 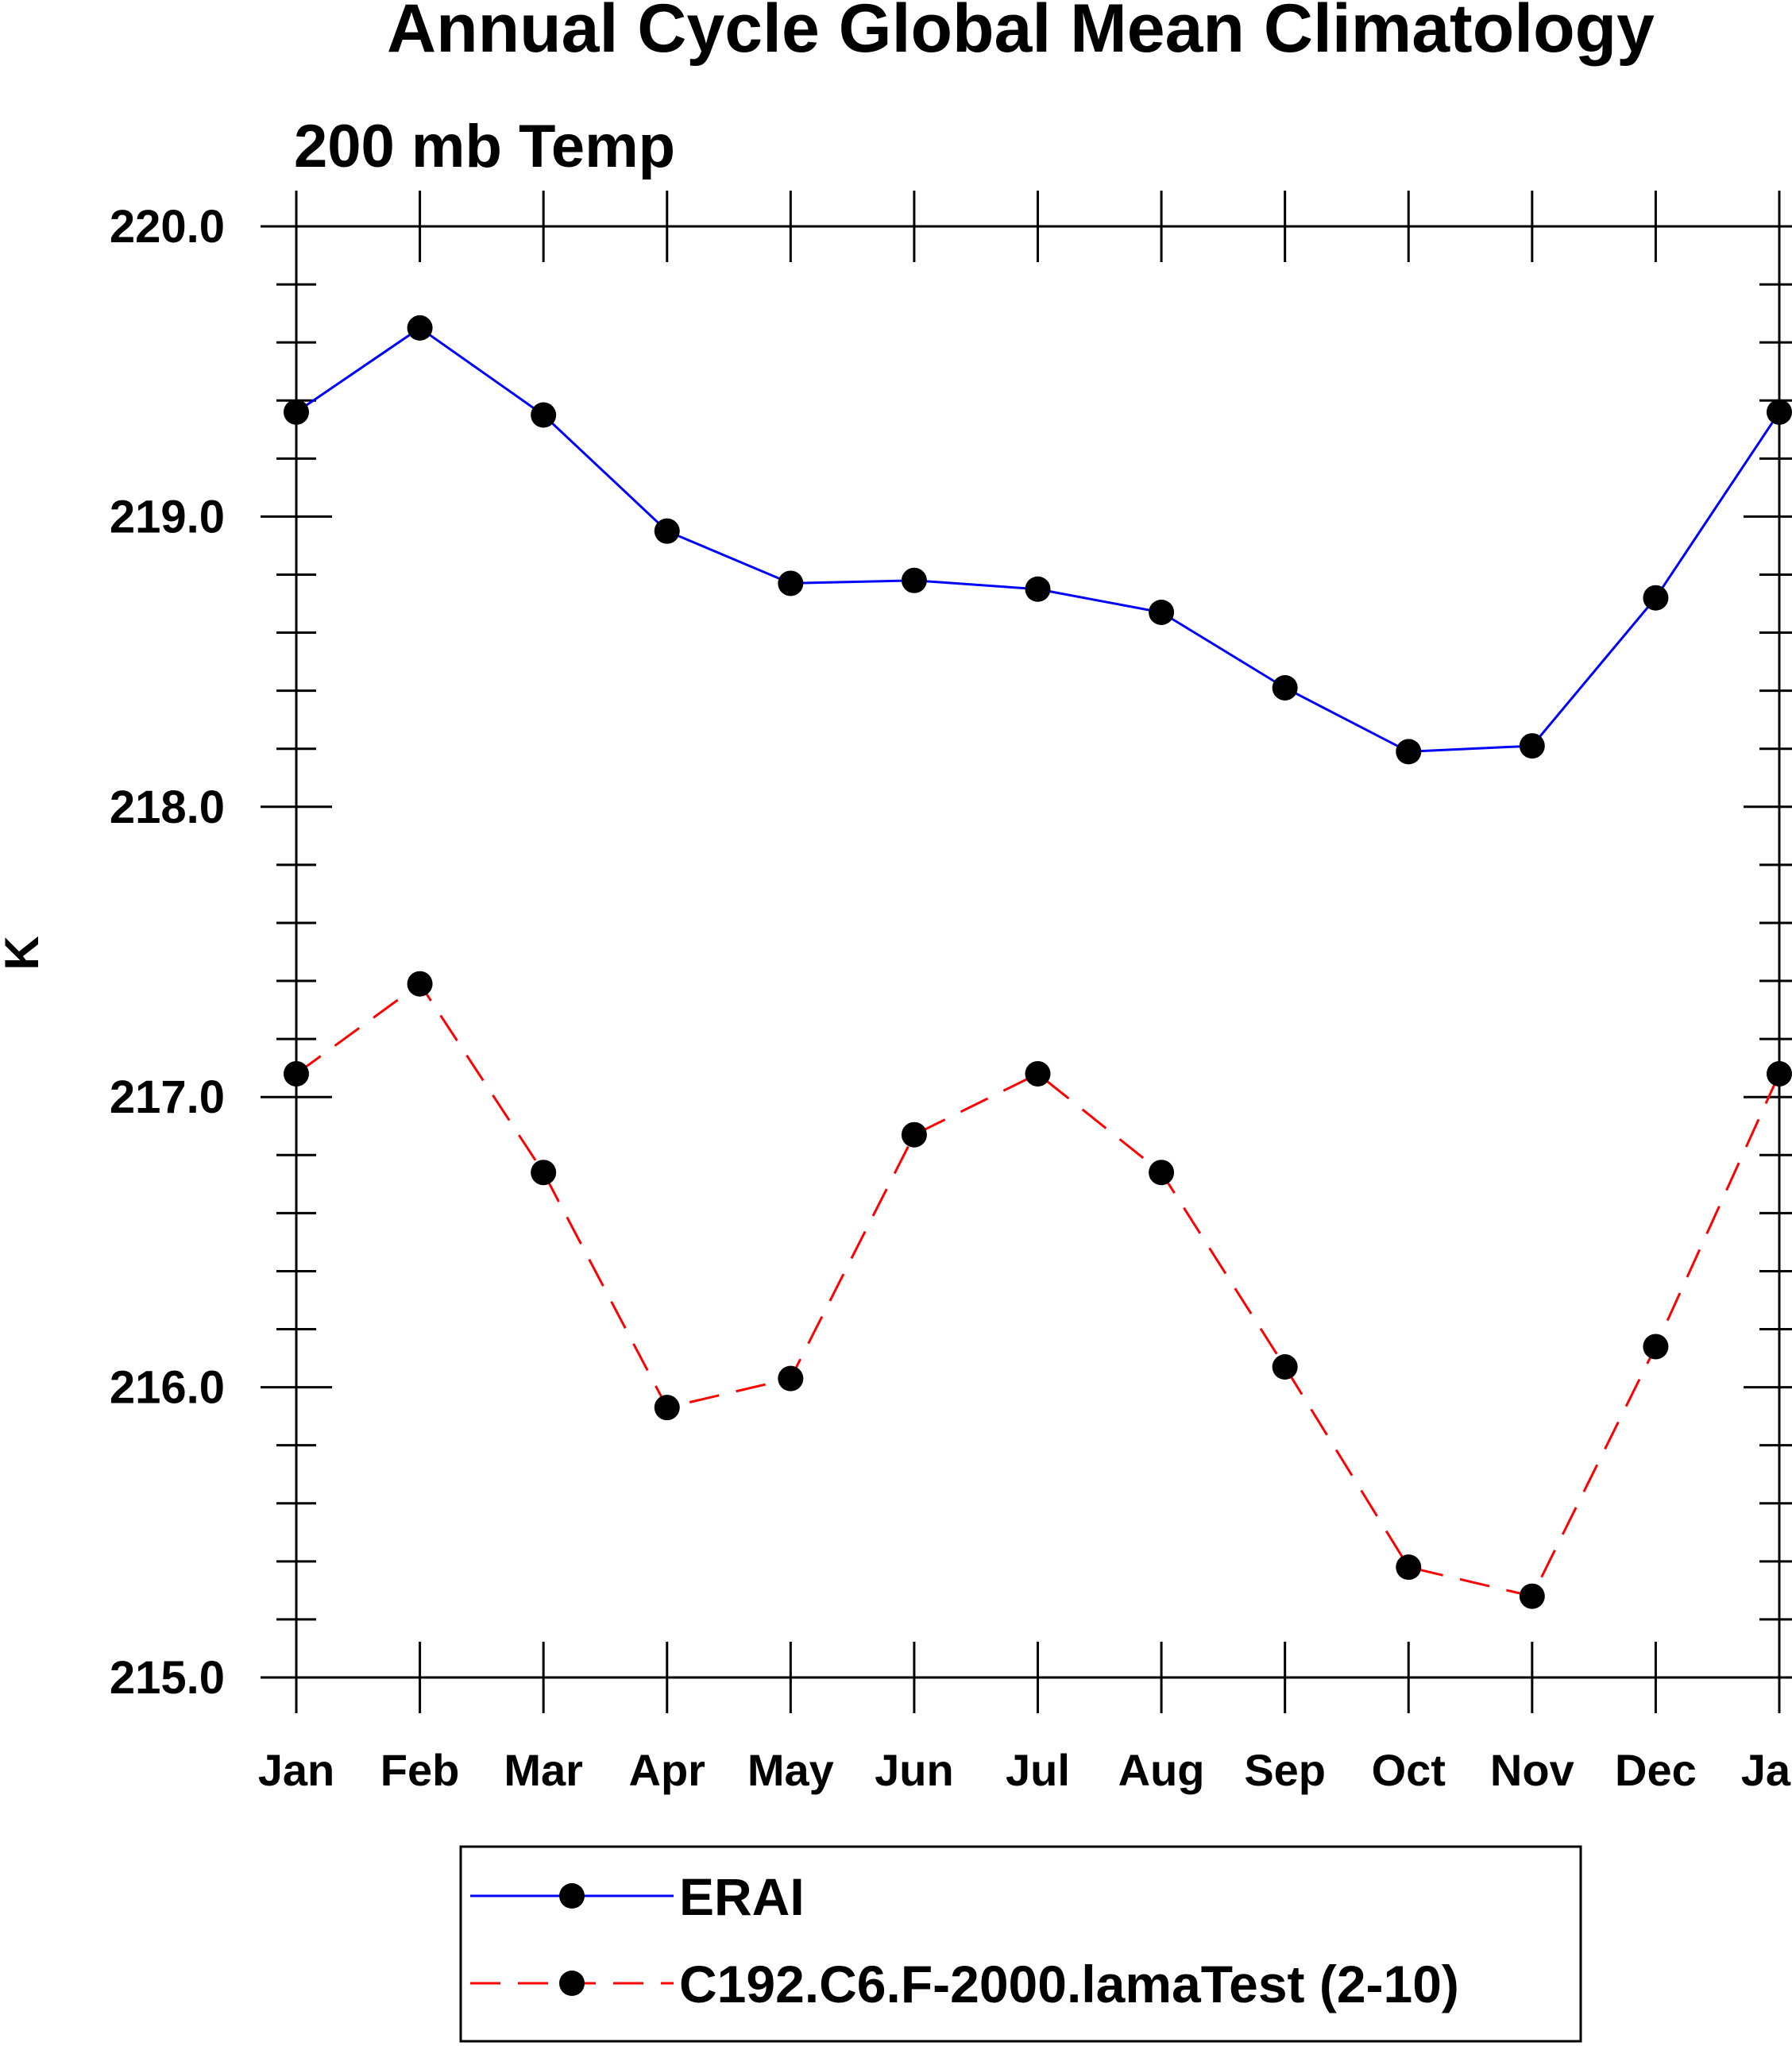 What do you see at coordinates (1069, 1984) in the screenshot?
I see `legend-label: C192.C6.F-2000.lamaTest (2-10)` at bounding box center [1069, 1984].